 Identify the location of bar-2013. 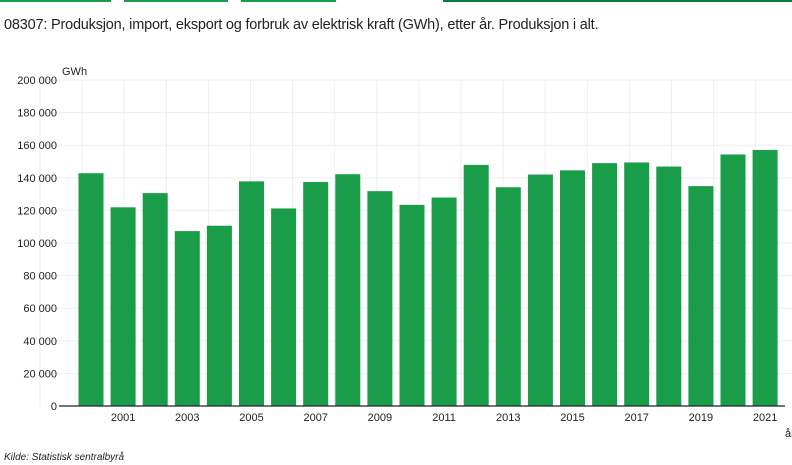
(508, 296).